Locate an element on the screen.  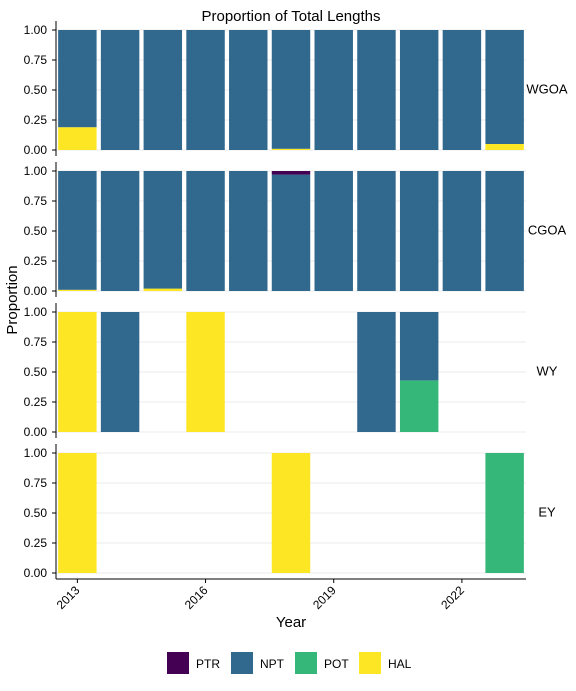
bar-wgoa-2014-npt is located at coordinates (120, 90).